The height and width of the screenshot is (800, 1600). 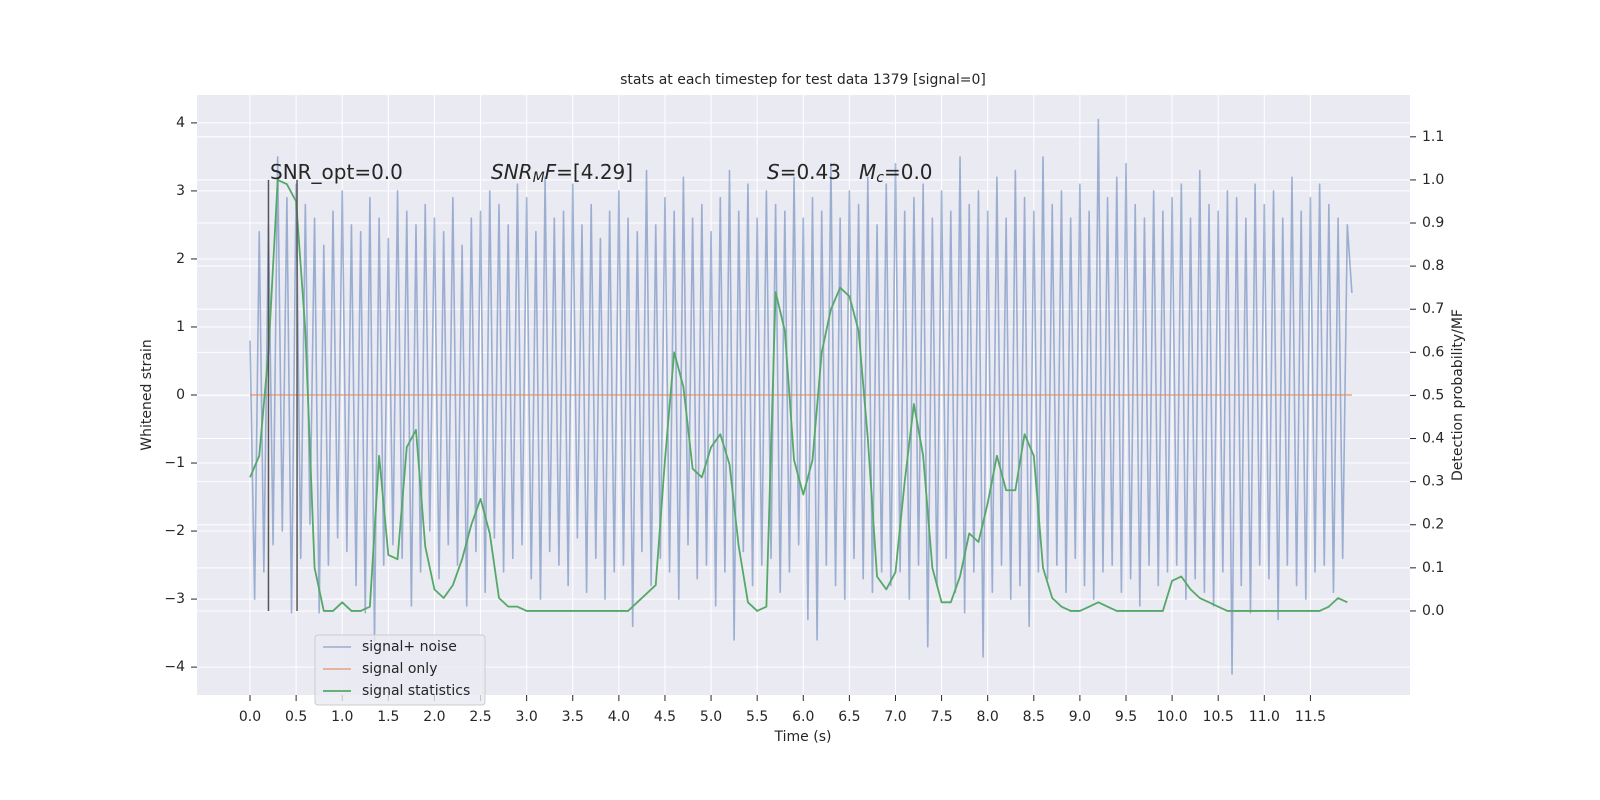 I want to click on y-tick-label: 4, so click(x=180, y=123).